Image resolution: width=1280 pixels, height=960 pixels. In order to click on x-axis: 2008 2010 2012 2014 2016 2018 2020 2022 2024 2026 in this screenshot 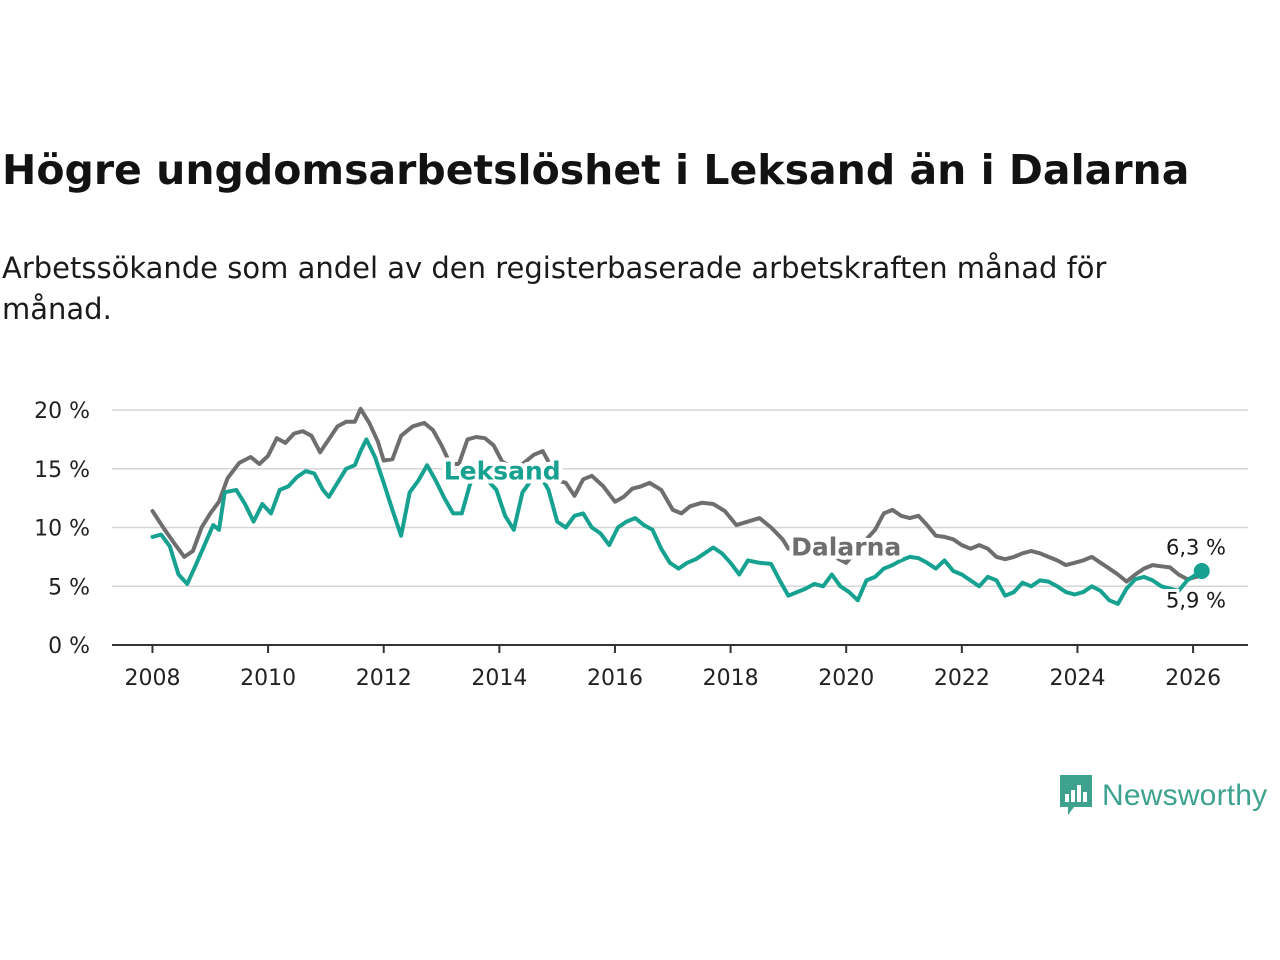, I will do `click(680, 667)`.